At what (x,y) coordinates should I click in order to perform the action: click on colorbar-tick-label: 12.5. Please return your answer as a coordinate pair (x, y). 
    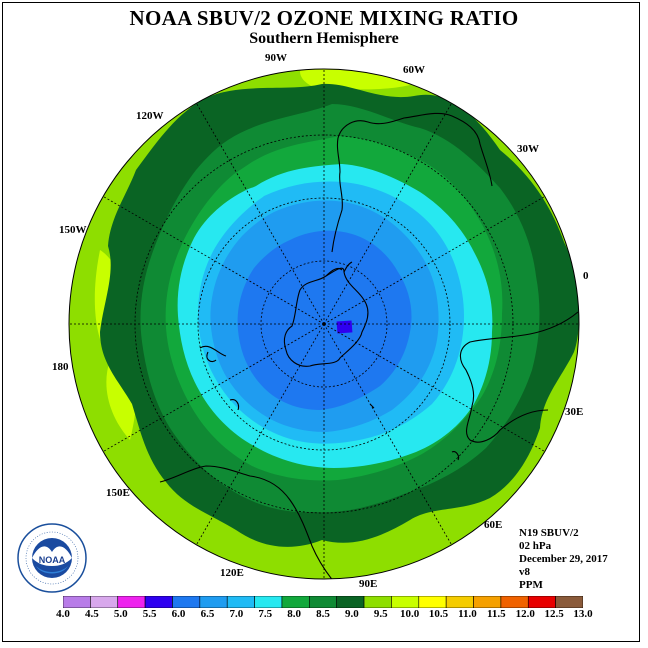
    Looking at the image, I should click on (554, 614).